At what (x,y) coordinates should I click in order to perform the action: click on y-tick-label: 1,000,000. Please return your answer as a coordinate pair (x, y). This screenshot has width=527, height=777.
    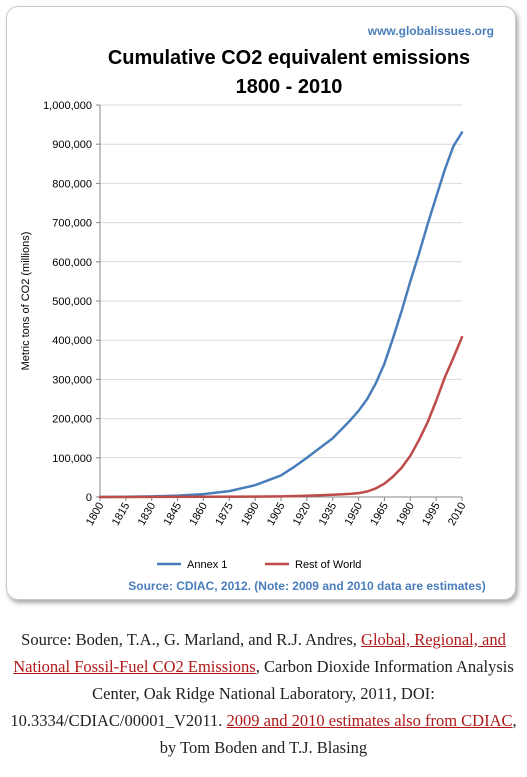
    Looking at the image, I should click on (67, 106).